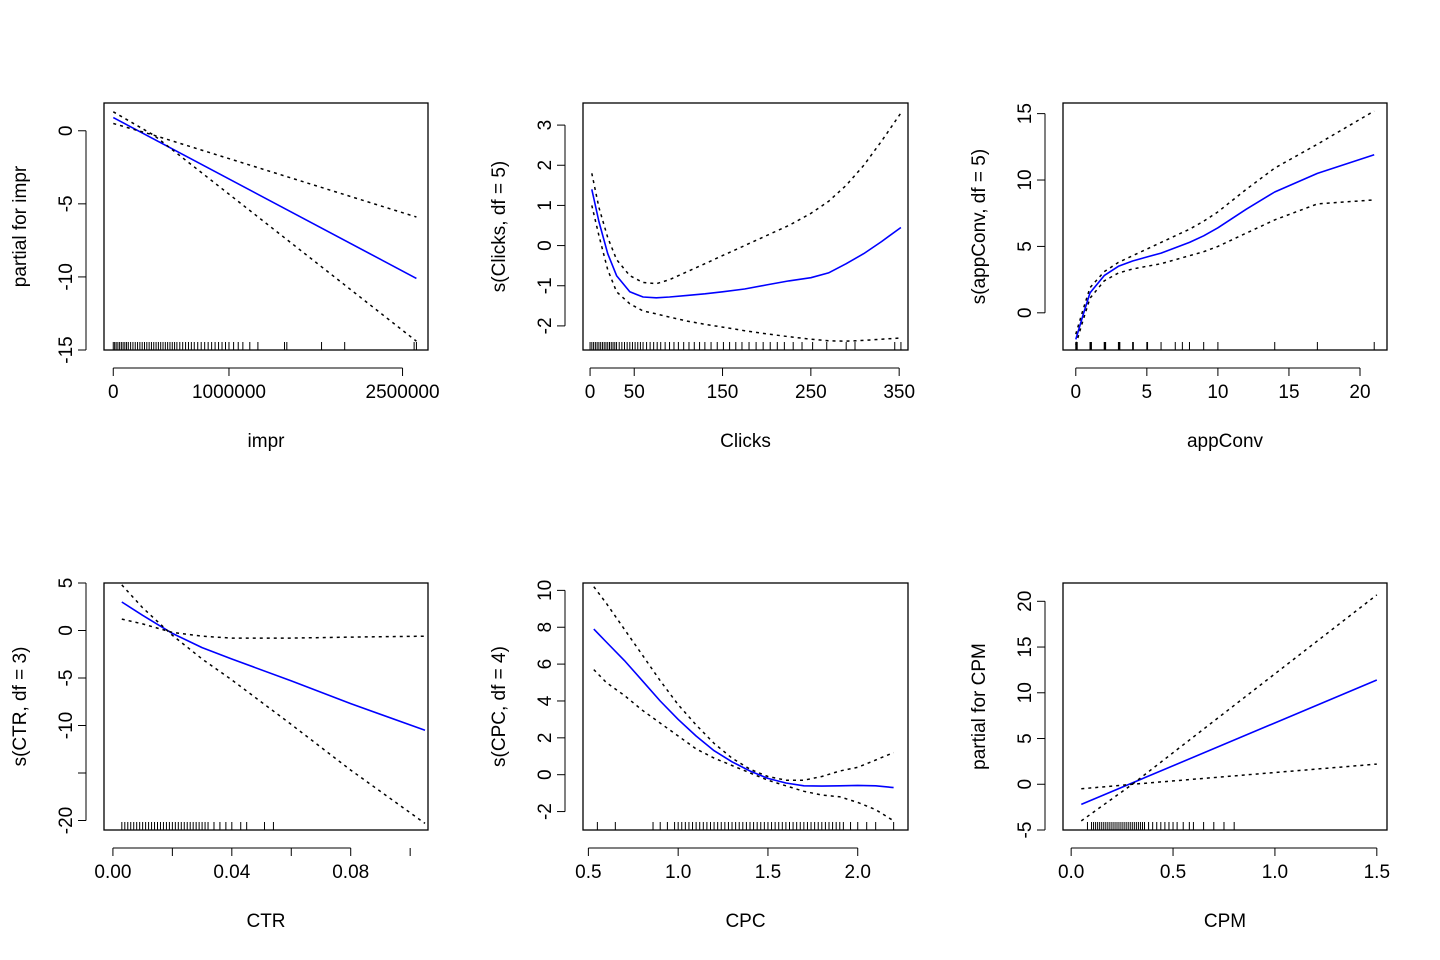 Image resolution: width=1440 pixels, height=960 pixels. Describe the element at coordinates (1288, 392) in the screenshot. I see `x-tick-label: 15` at that location.